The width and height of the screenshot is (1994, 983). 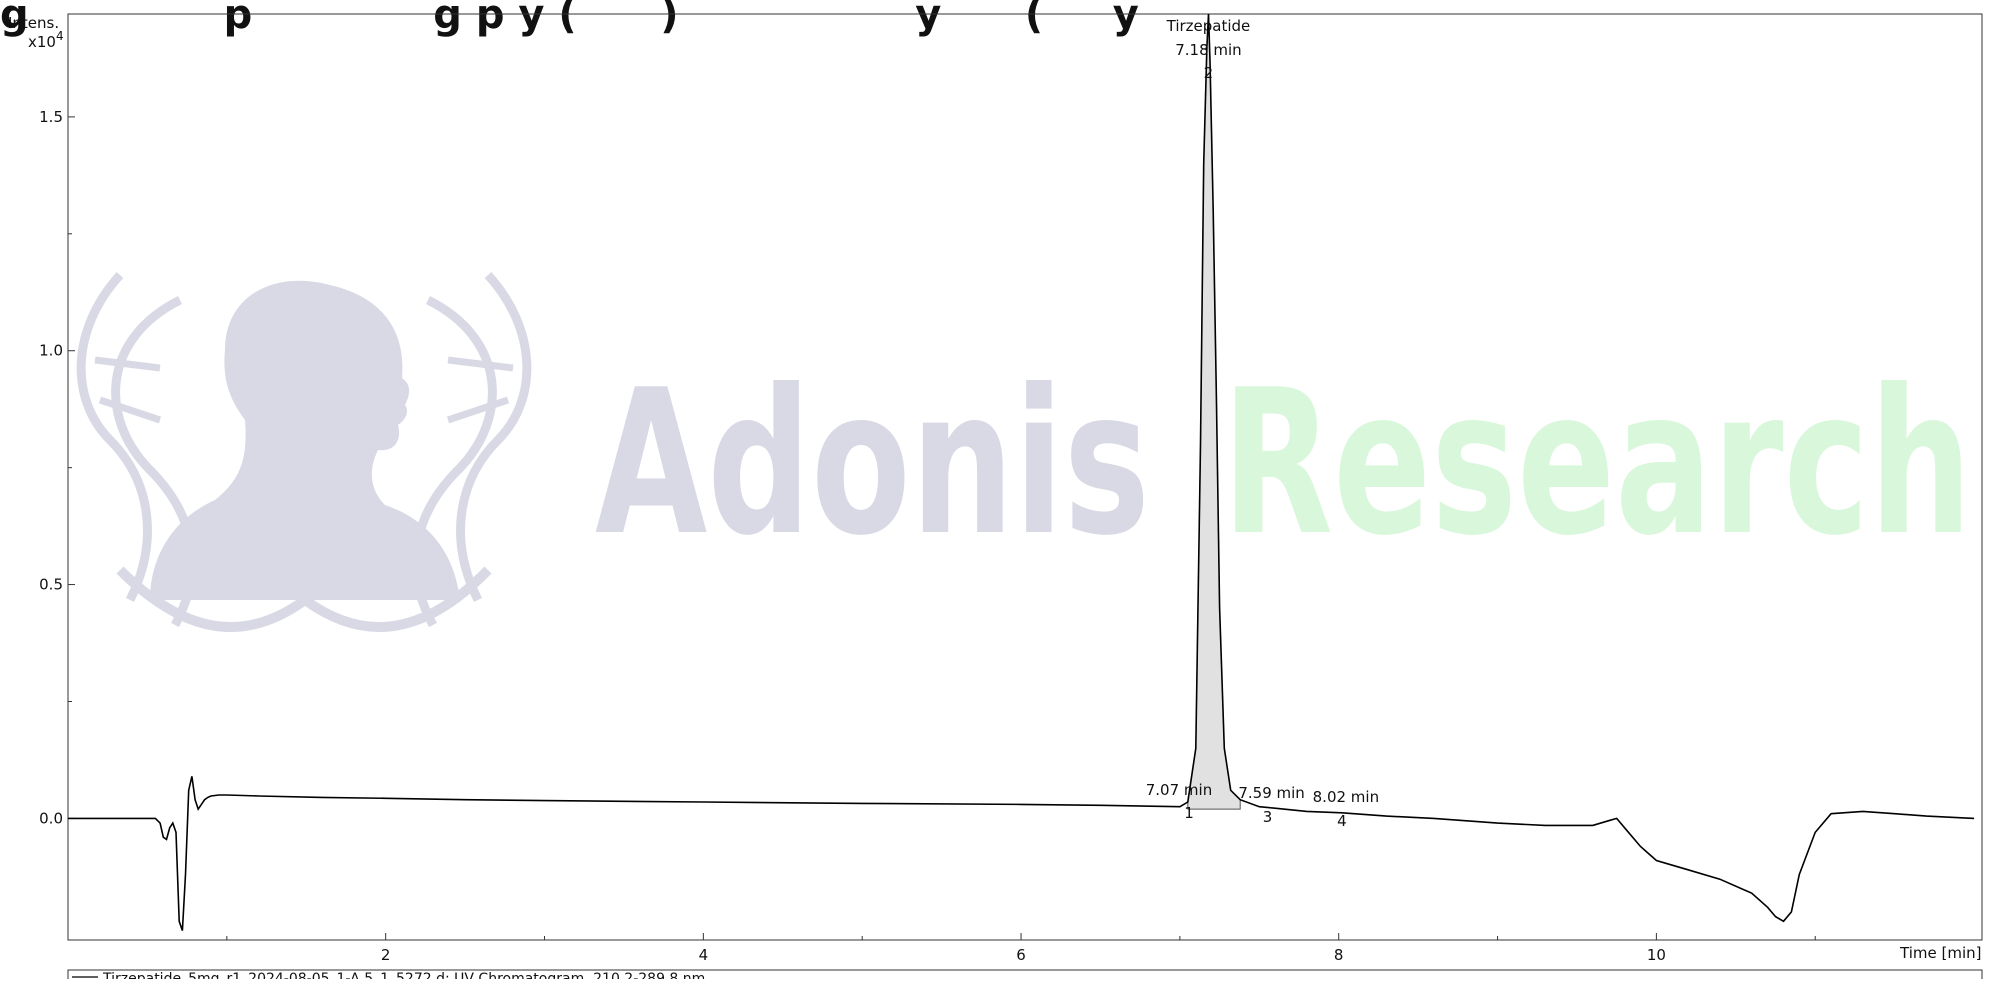 I want to click on peak-name-label: Tirzepatide, so click(x=1208, y=26).